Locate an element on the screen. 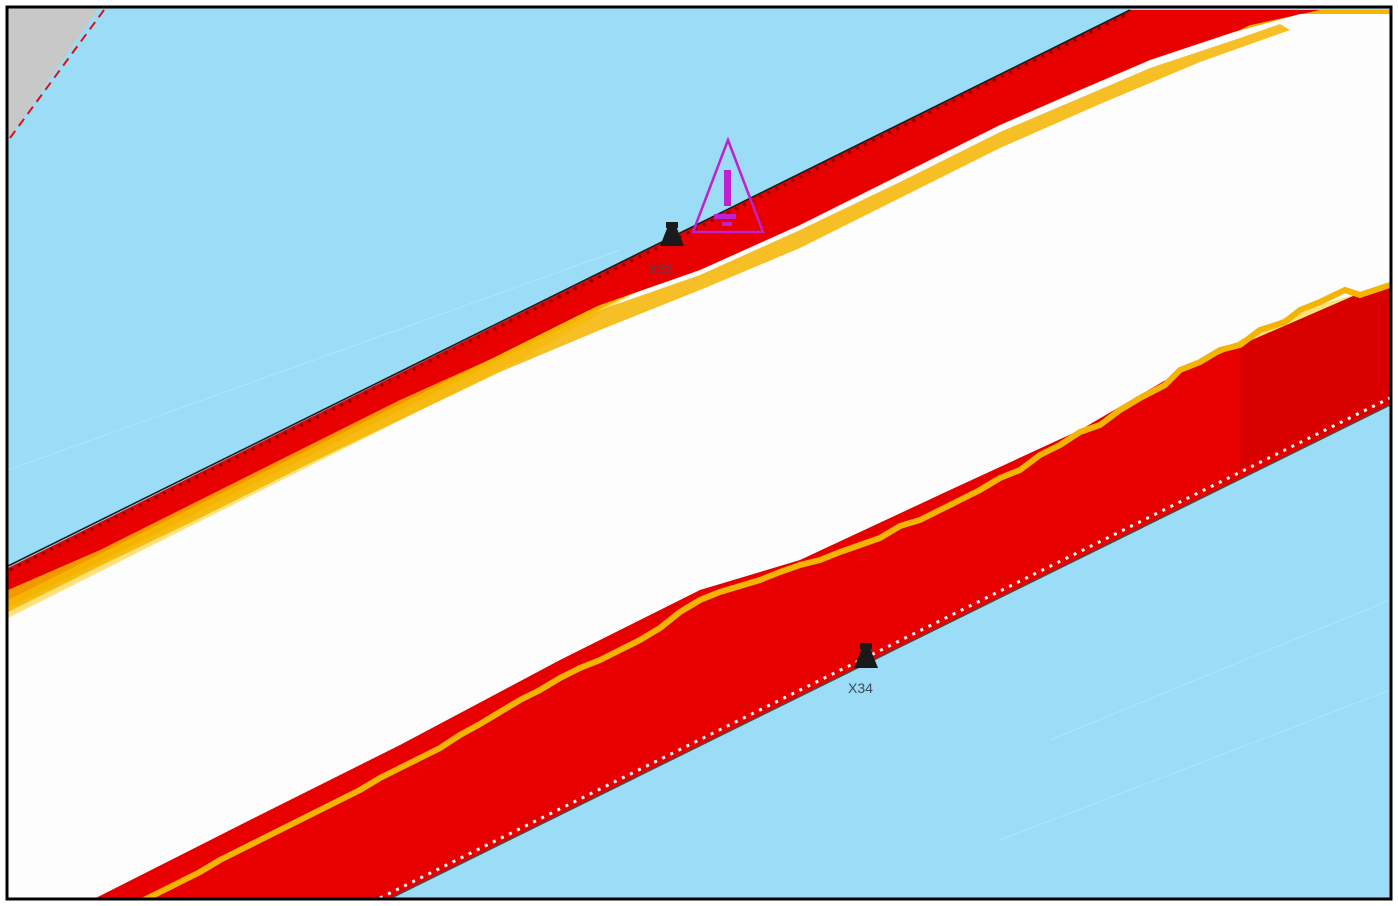  warning-triangle-icon is located at coordinates (728, 185).